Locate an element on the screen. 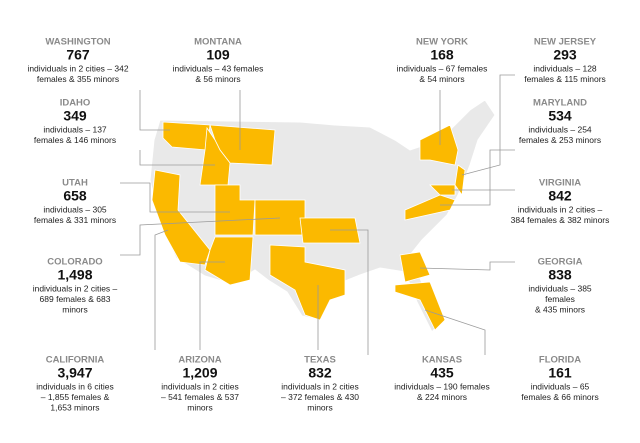  state-new-jersey is located at coordinates (460, 180).